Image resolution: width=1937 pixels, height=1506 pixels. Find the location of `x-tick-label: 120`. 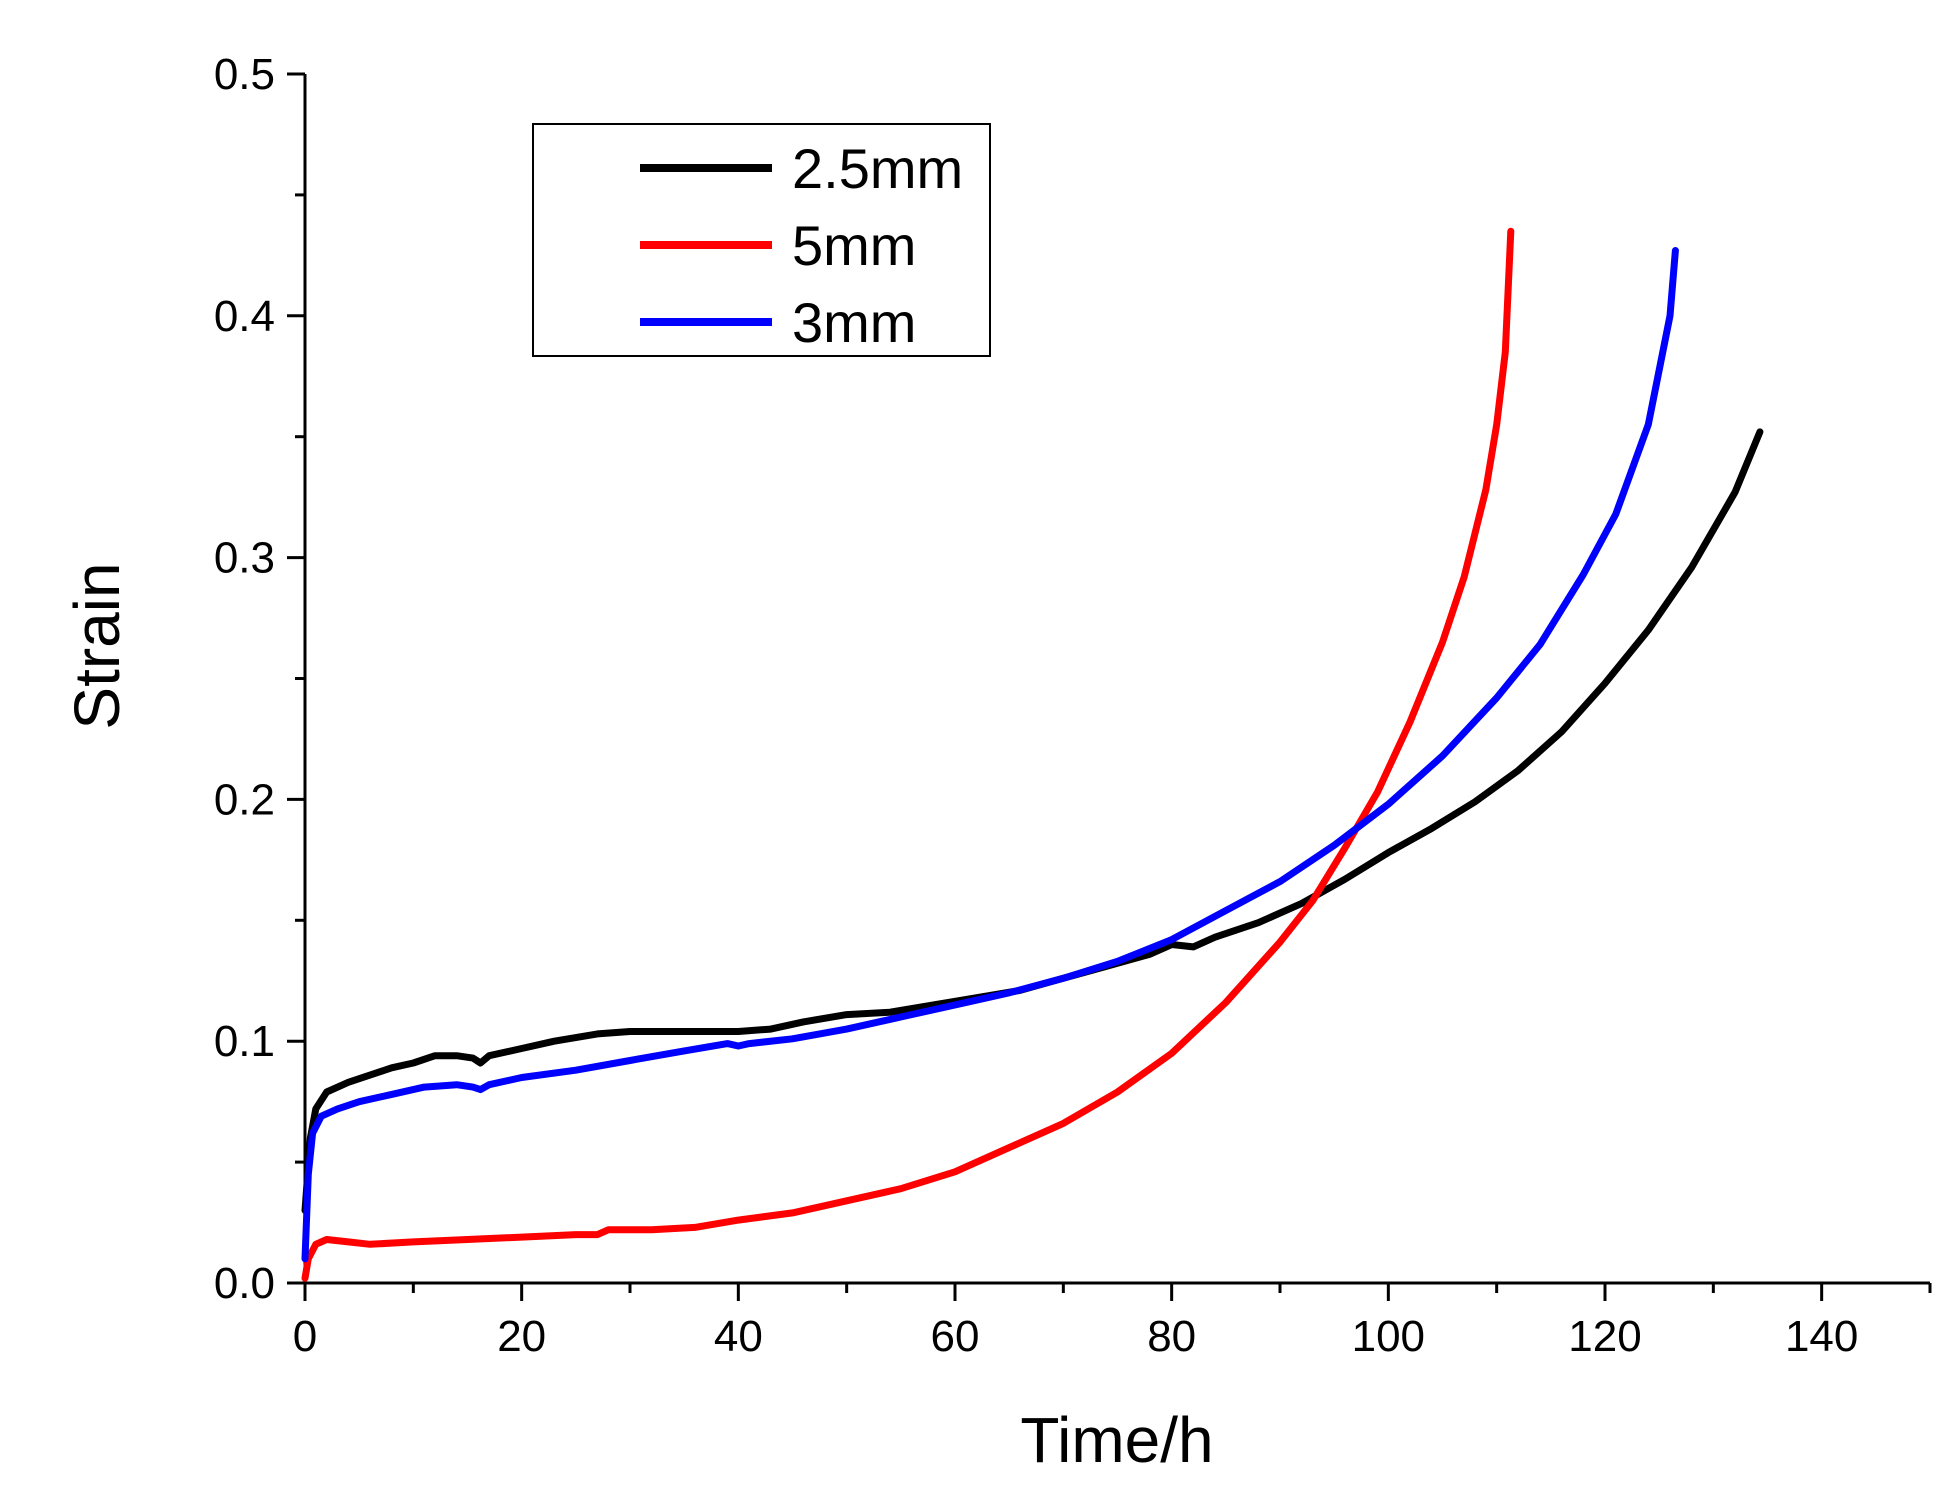

x-tick-label: 120 is located at coordinates (1604, 1336).